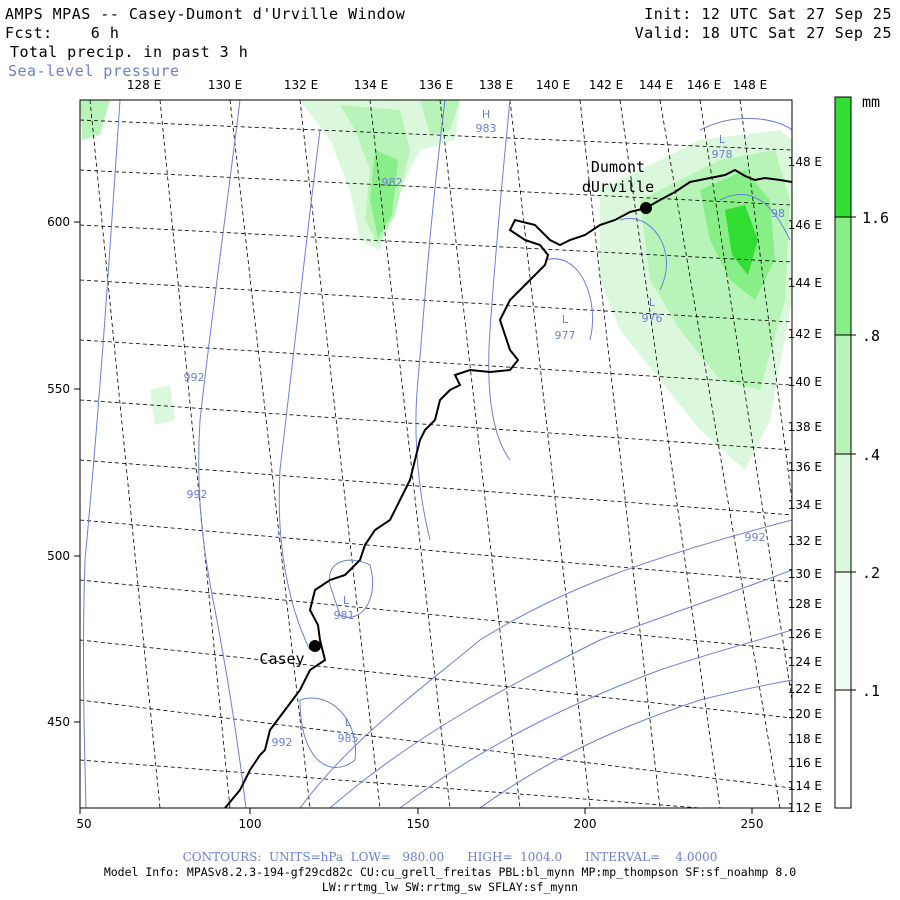  Describe the element at coordinates (805, 739) in the screenshot. I see `lon-label: 118 E` at that location.